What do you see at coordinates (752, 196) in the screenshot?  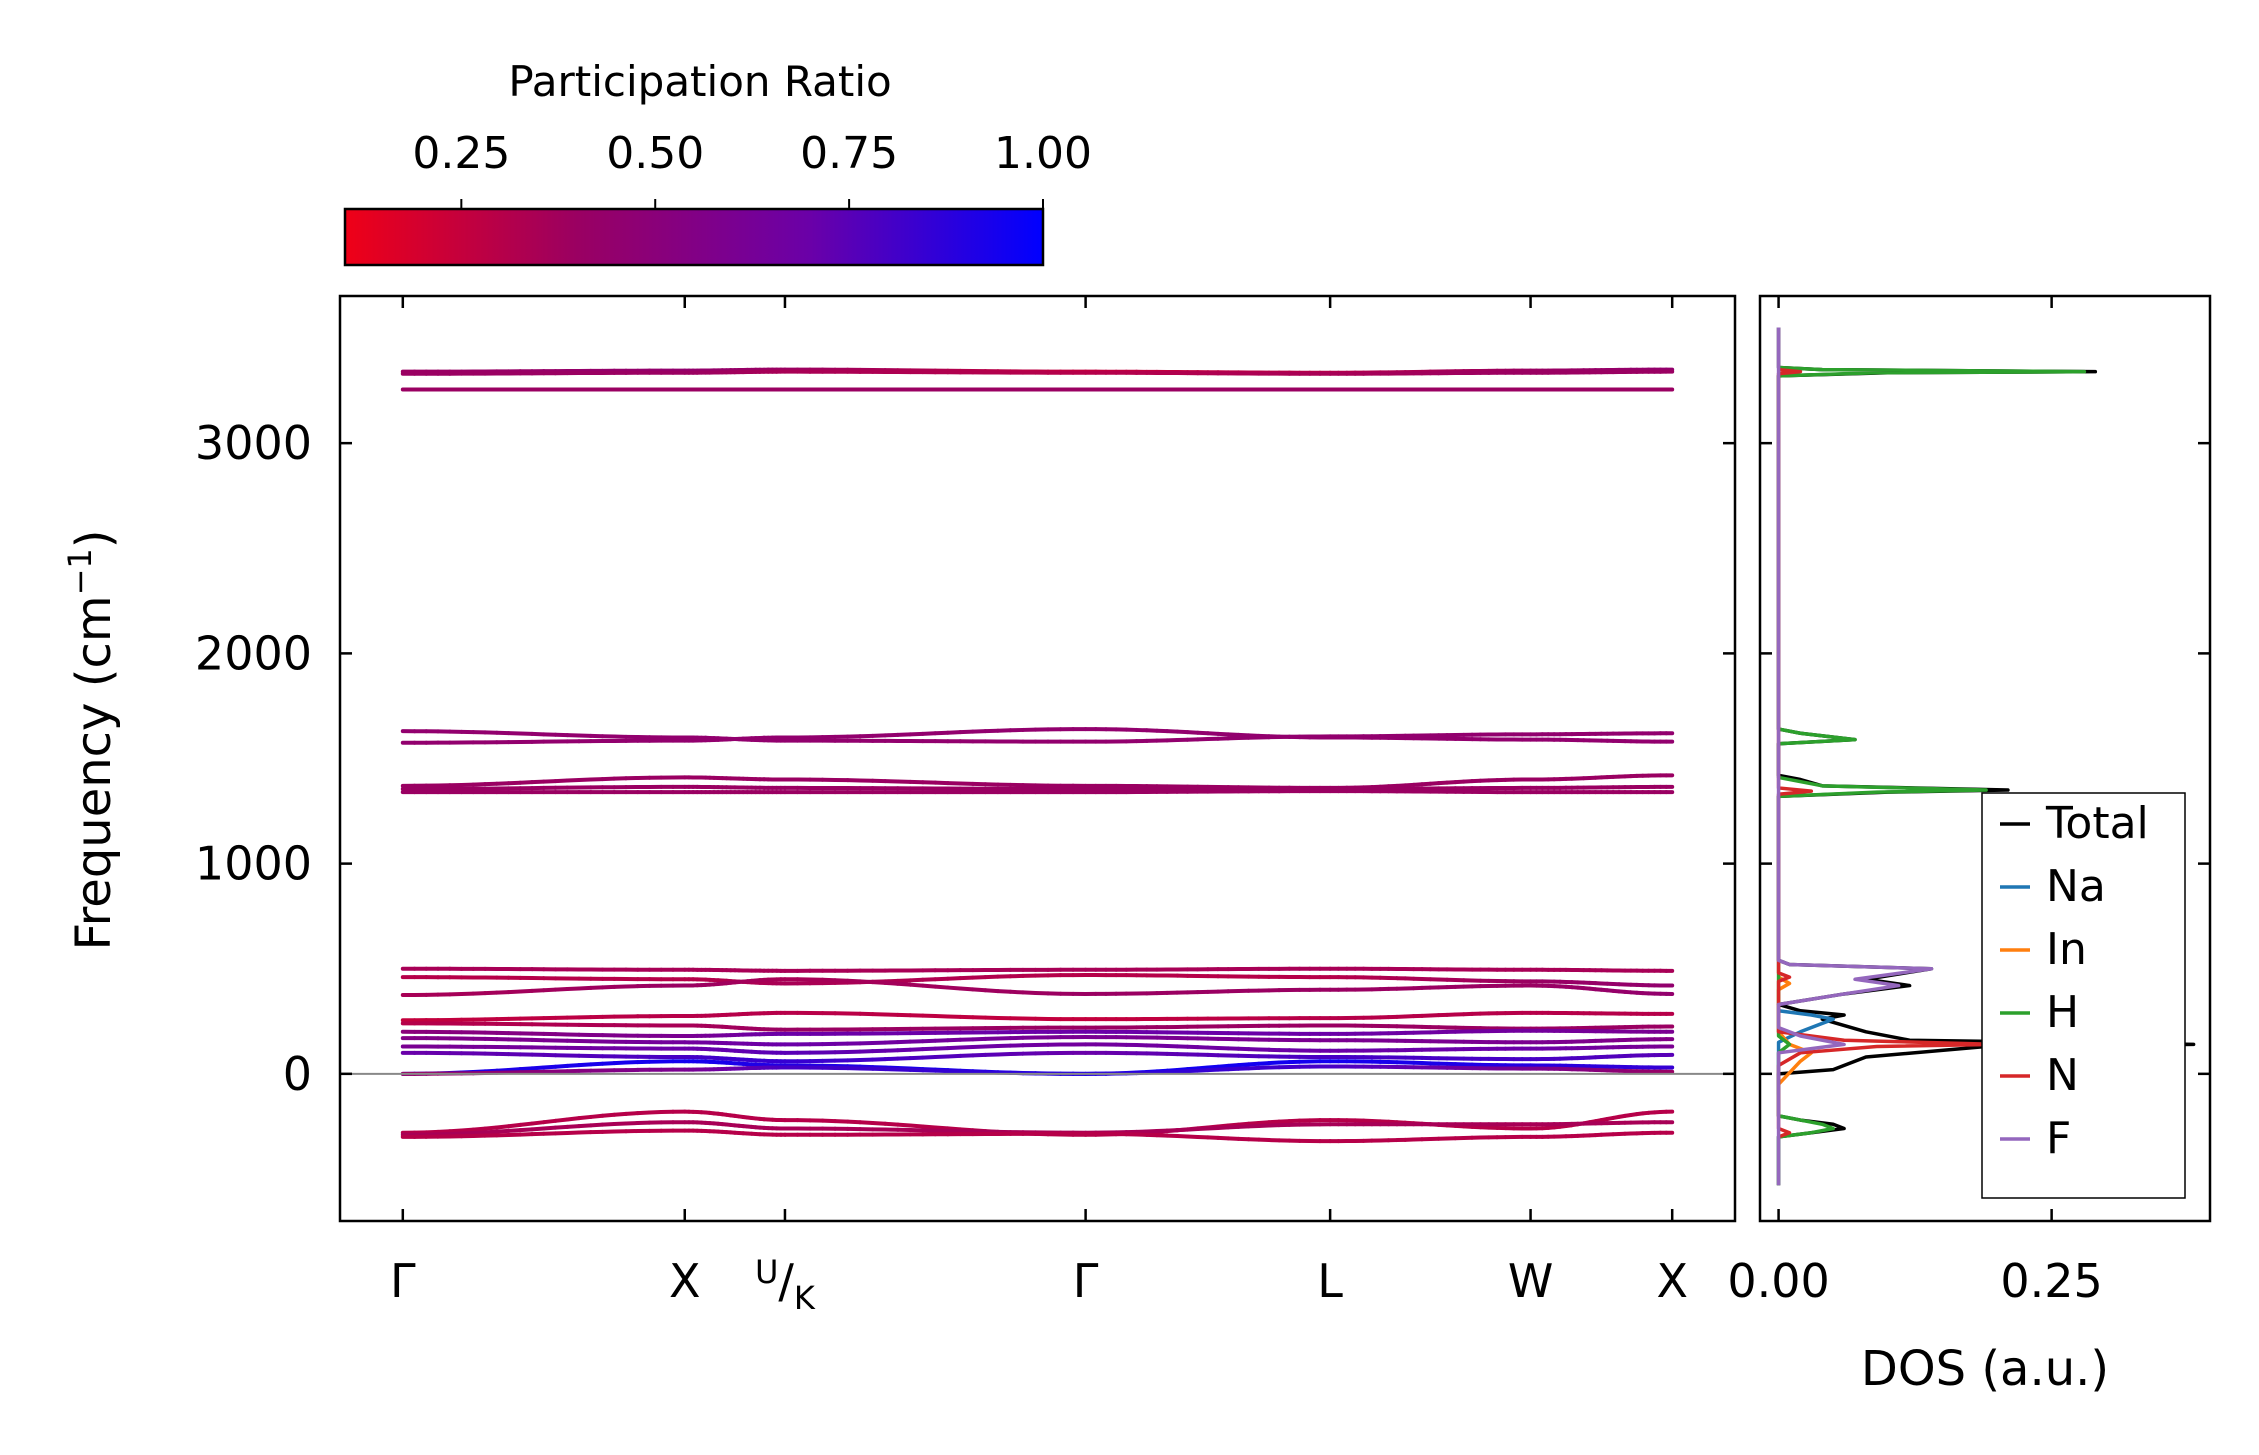 I see `colorbar-ticks: 0.25 0.50 0.75 1.00` at bounding box center [752, 196].